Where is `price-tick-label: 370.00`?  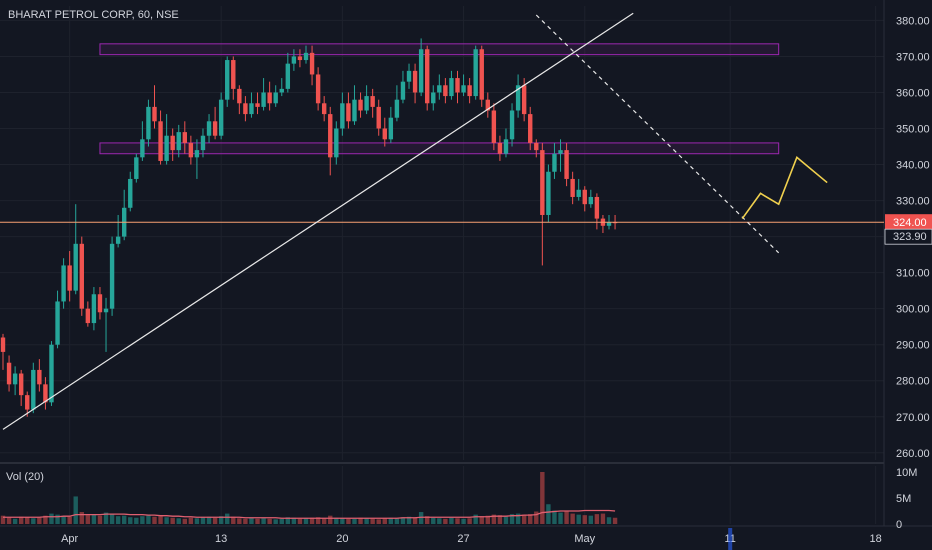 price-tick-label: 370.00 is located at coordinates (913, 57).